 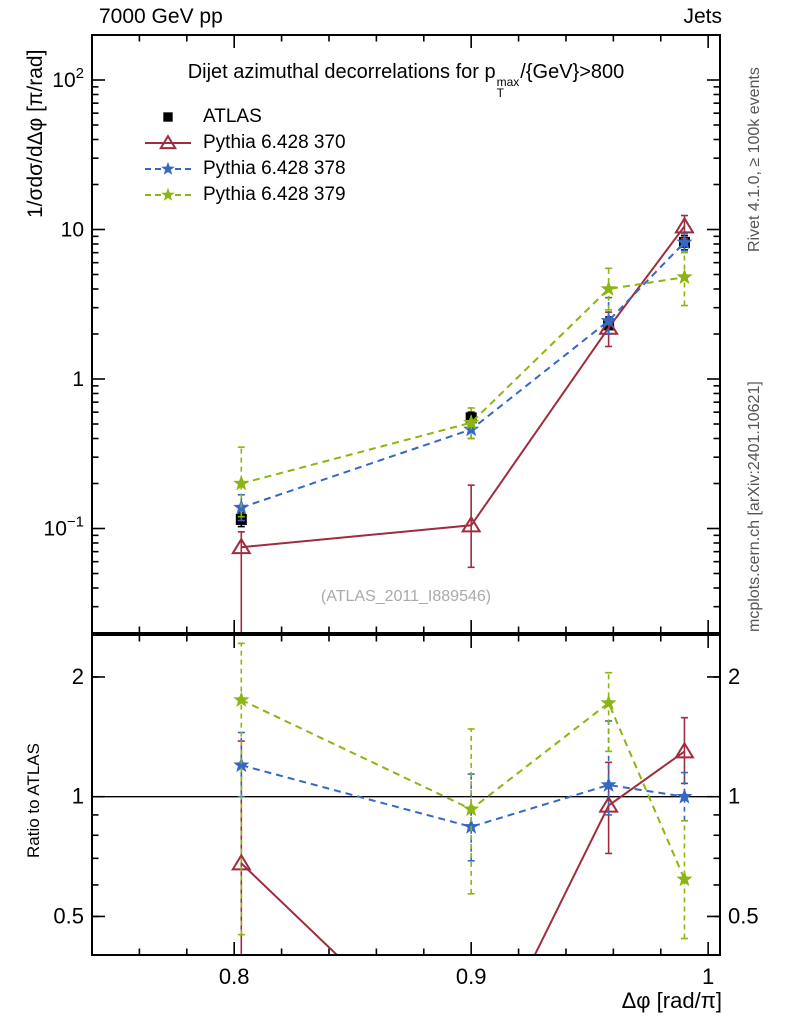 I want to click on legend-marker-pythia-370-icon, so click(x=168, y=142).